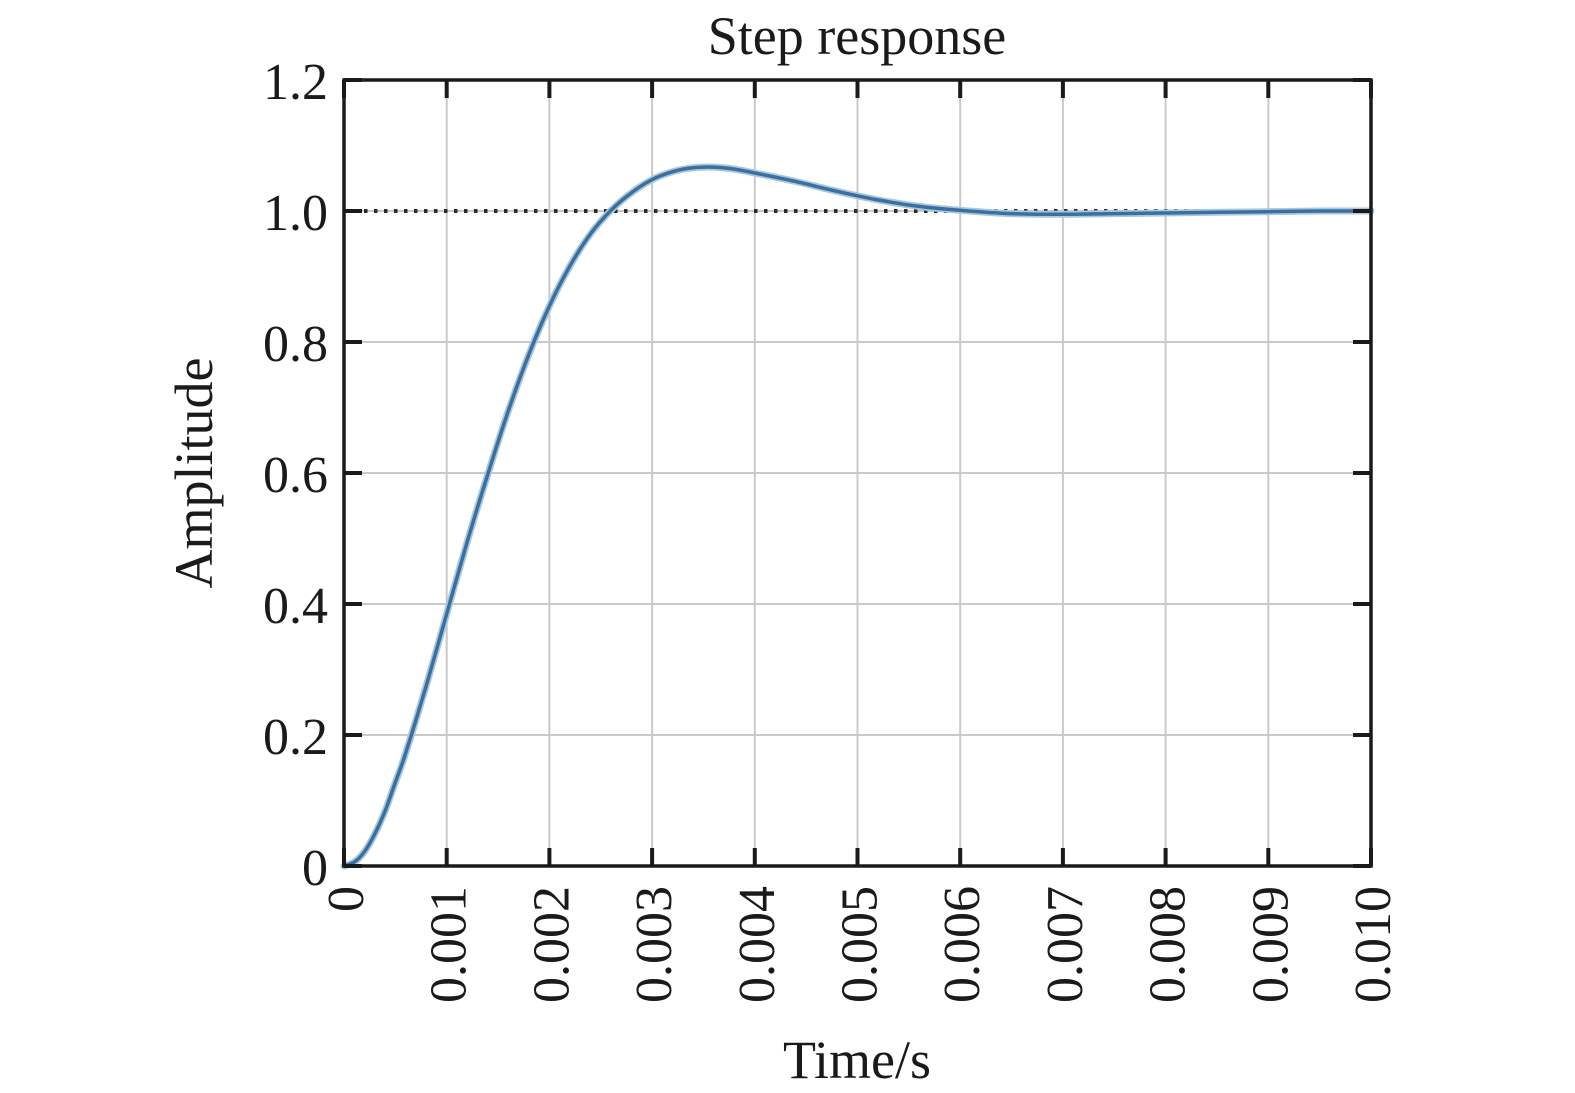 The height and width of the screenshot is (1093, 1575). Describe the element at coordinates (295, 344) in the screenshot. I see `y-tick-label: 0.8` at that location.